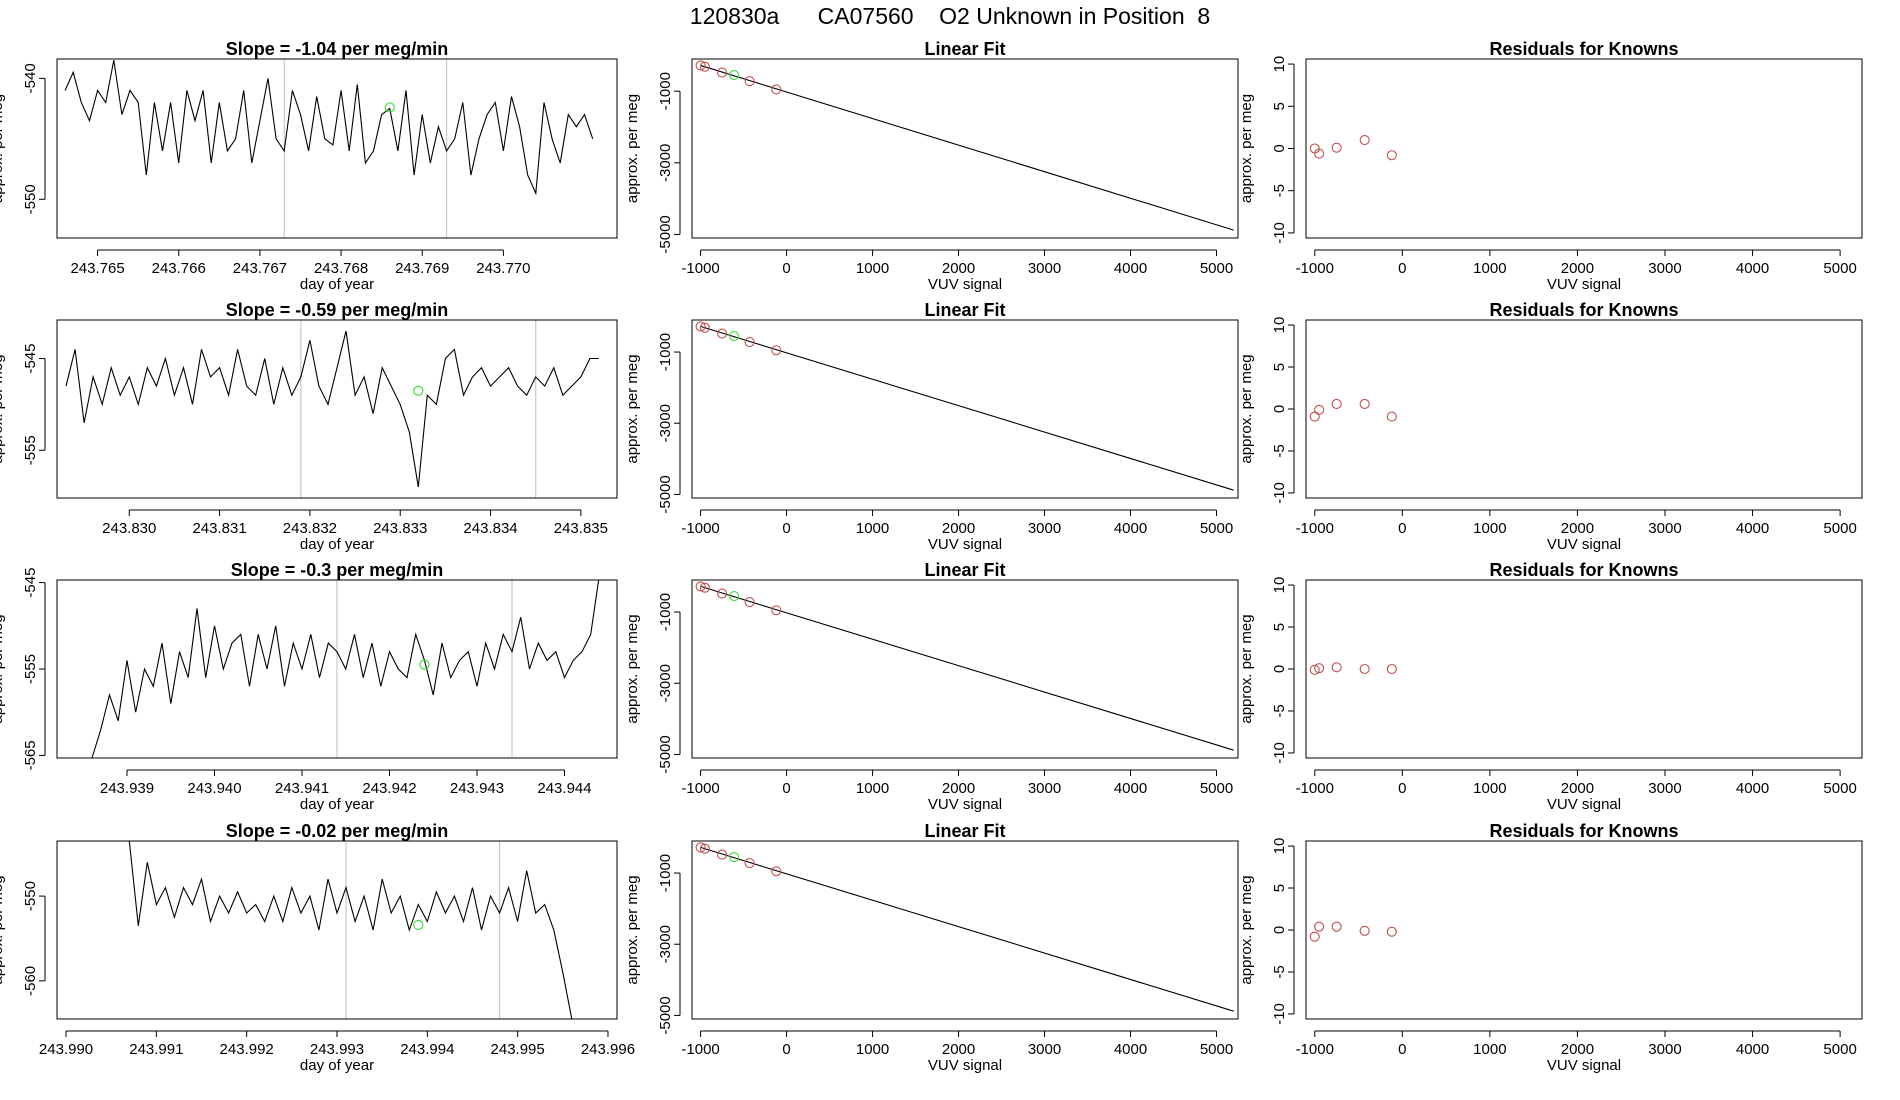  I want to click on row3-residuals-x-tick-label-1: 0, so click(1402, 788).